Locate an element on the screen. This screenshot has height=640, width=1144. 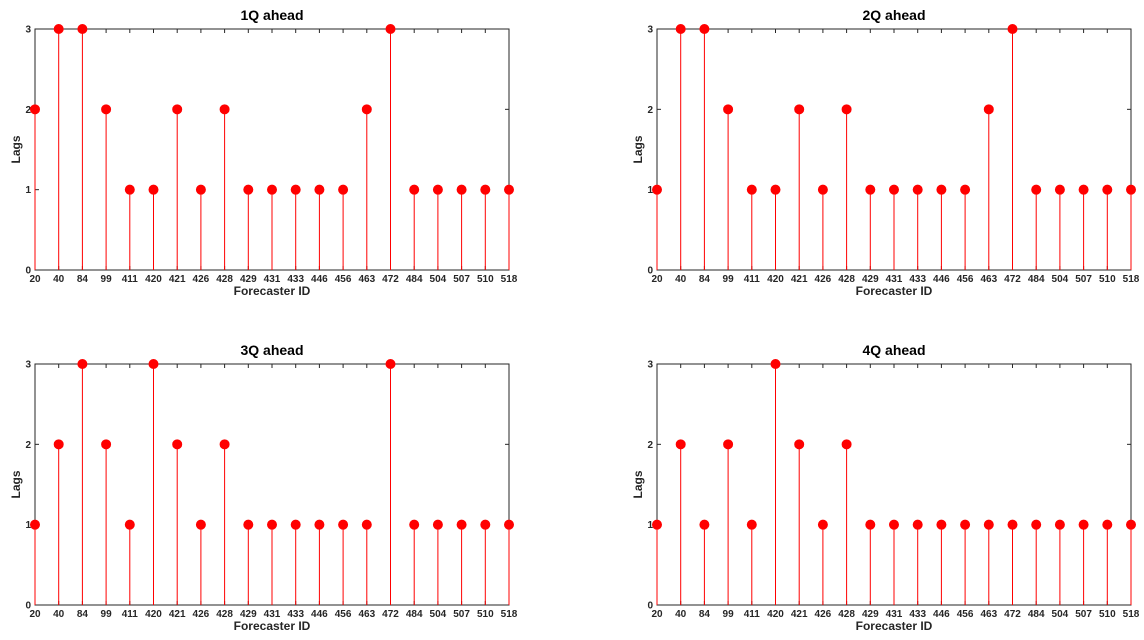
x-tick-label: 504 is located at coordinates (1060, 614).